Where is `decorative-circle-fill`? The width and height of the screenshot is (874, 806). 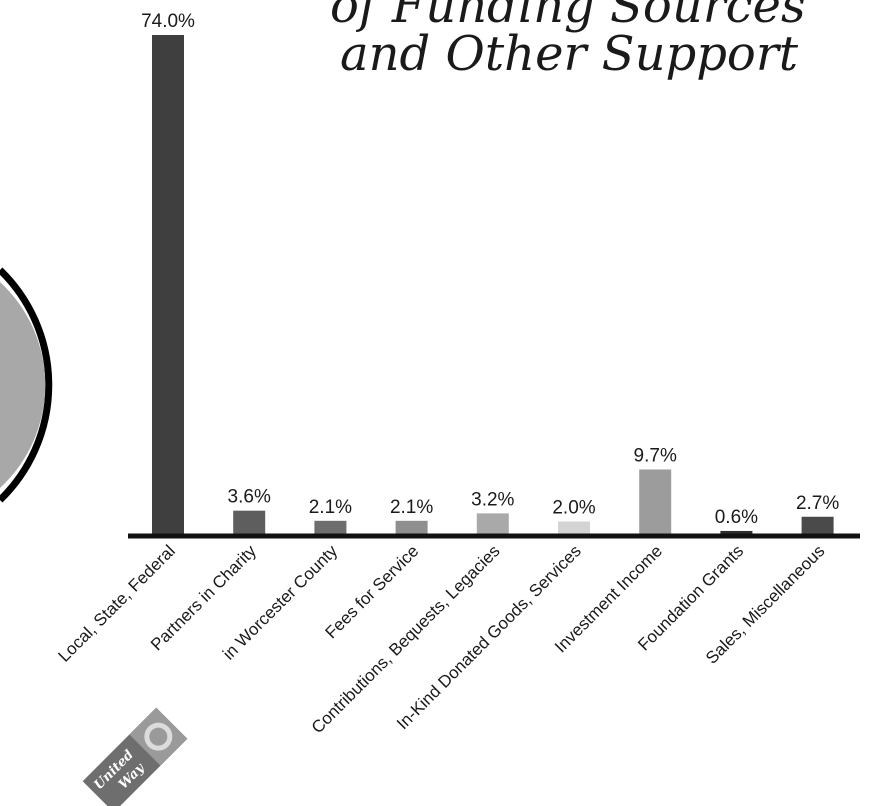 decorative-circle-fill is located at coordinates (23, 385).